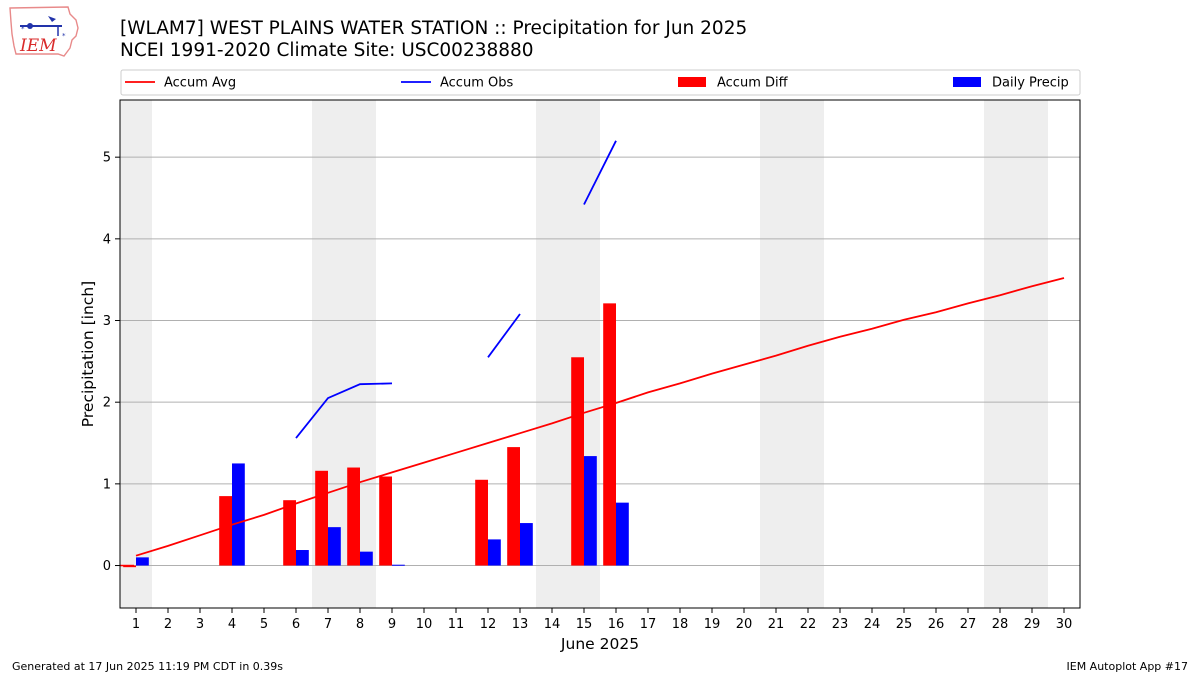  I want to click on y-axis-label: Precipitation [inch], so click(88, 354).